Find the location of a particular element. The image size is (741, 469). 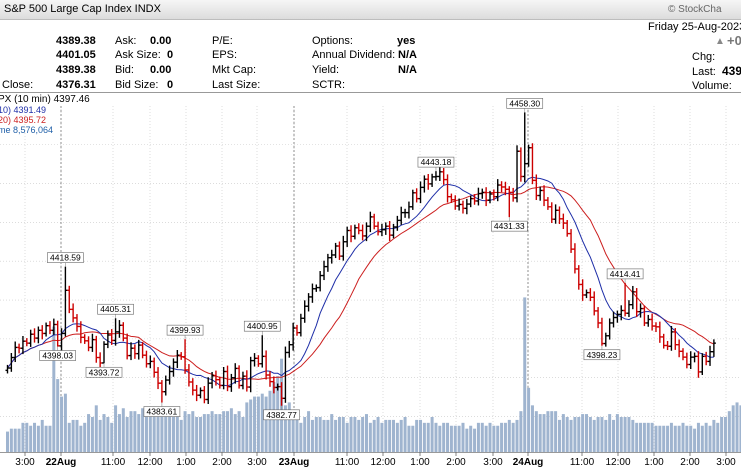

x-tick-label: 11:00 is located at coordinates (582, 462).